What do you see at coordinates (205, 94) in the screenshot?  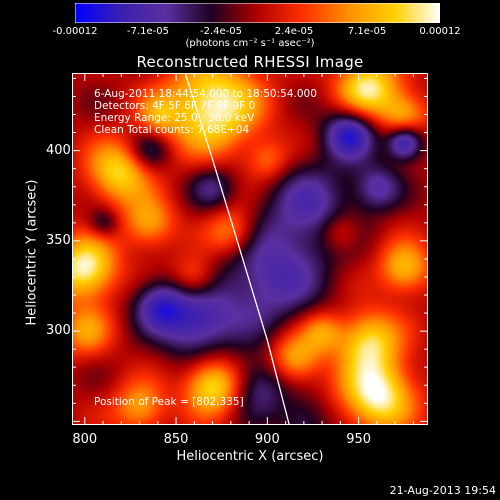 I see `annotation-time-range: 6-Aug-2011 18:44:54.000 to 18:50:54.000` at bounding box center [205, 94].